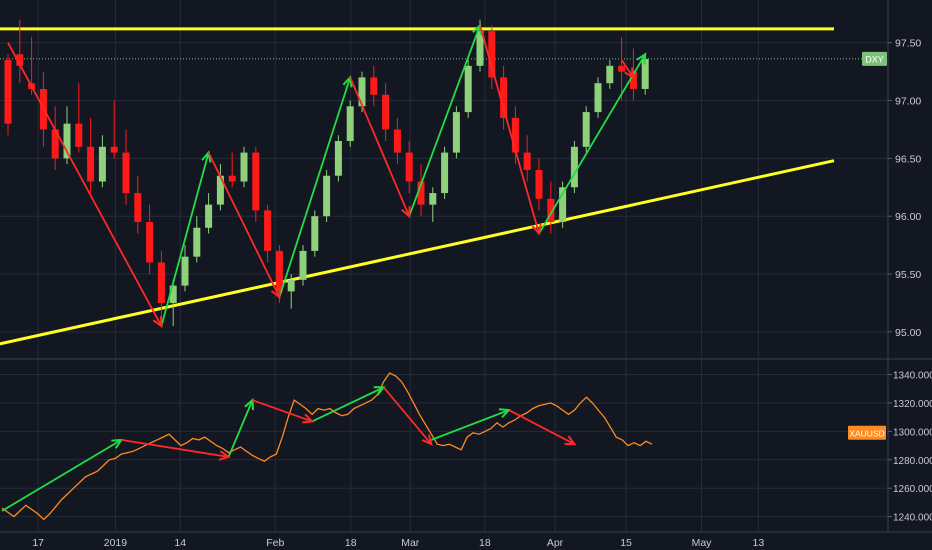  What do you see at coordinates (759, 543) in the screenshot?
I see `time-axis-label: 13` at bounding box center [759, 543].